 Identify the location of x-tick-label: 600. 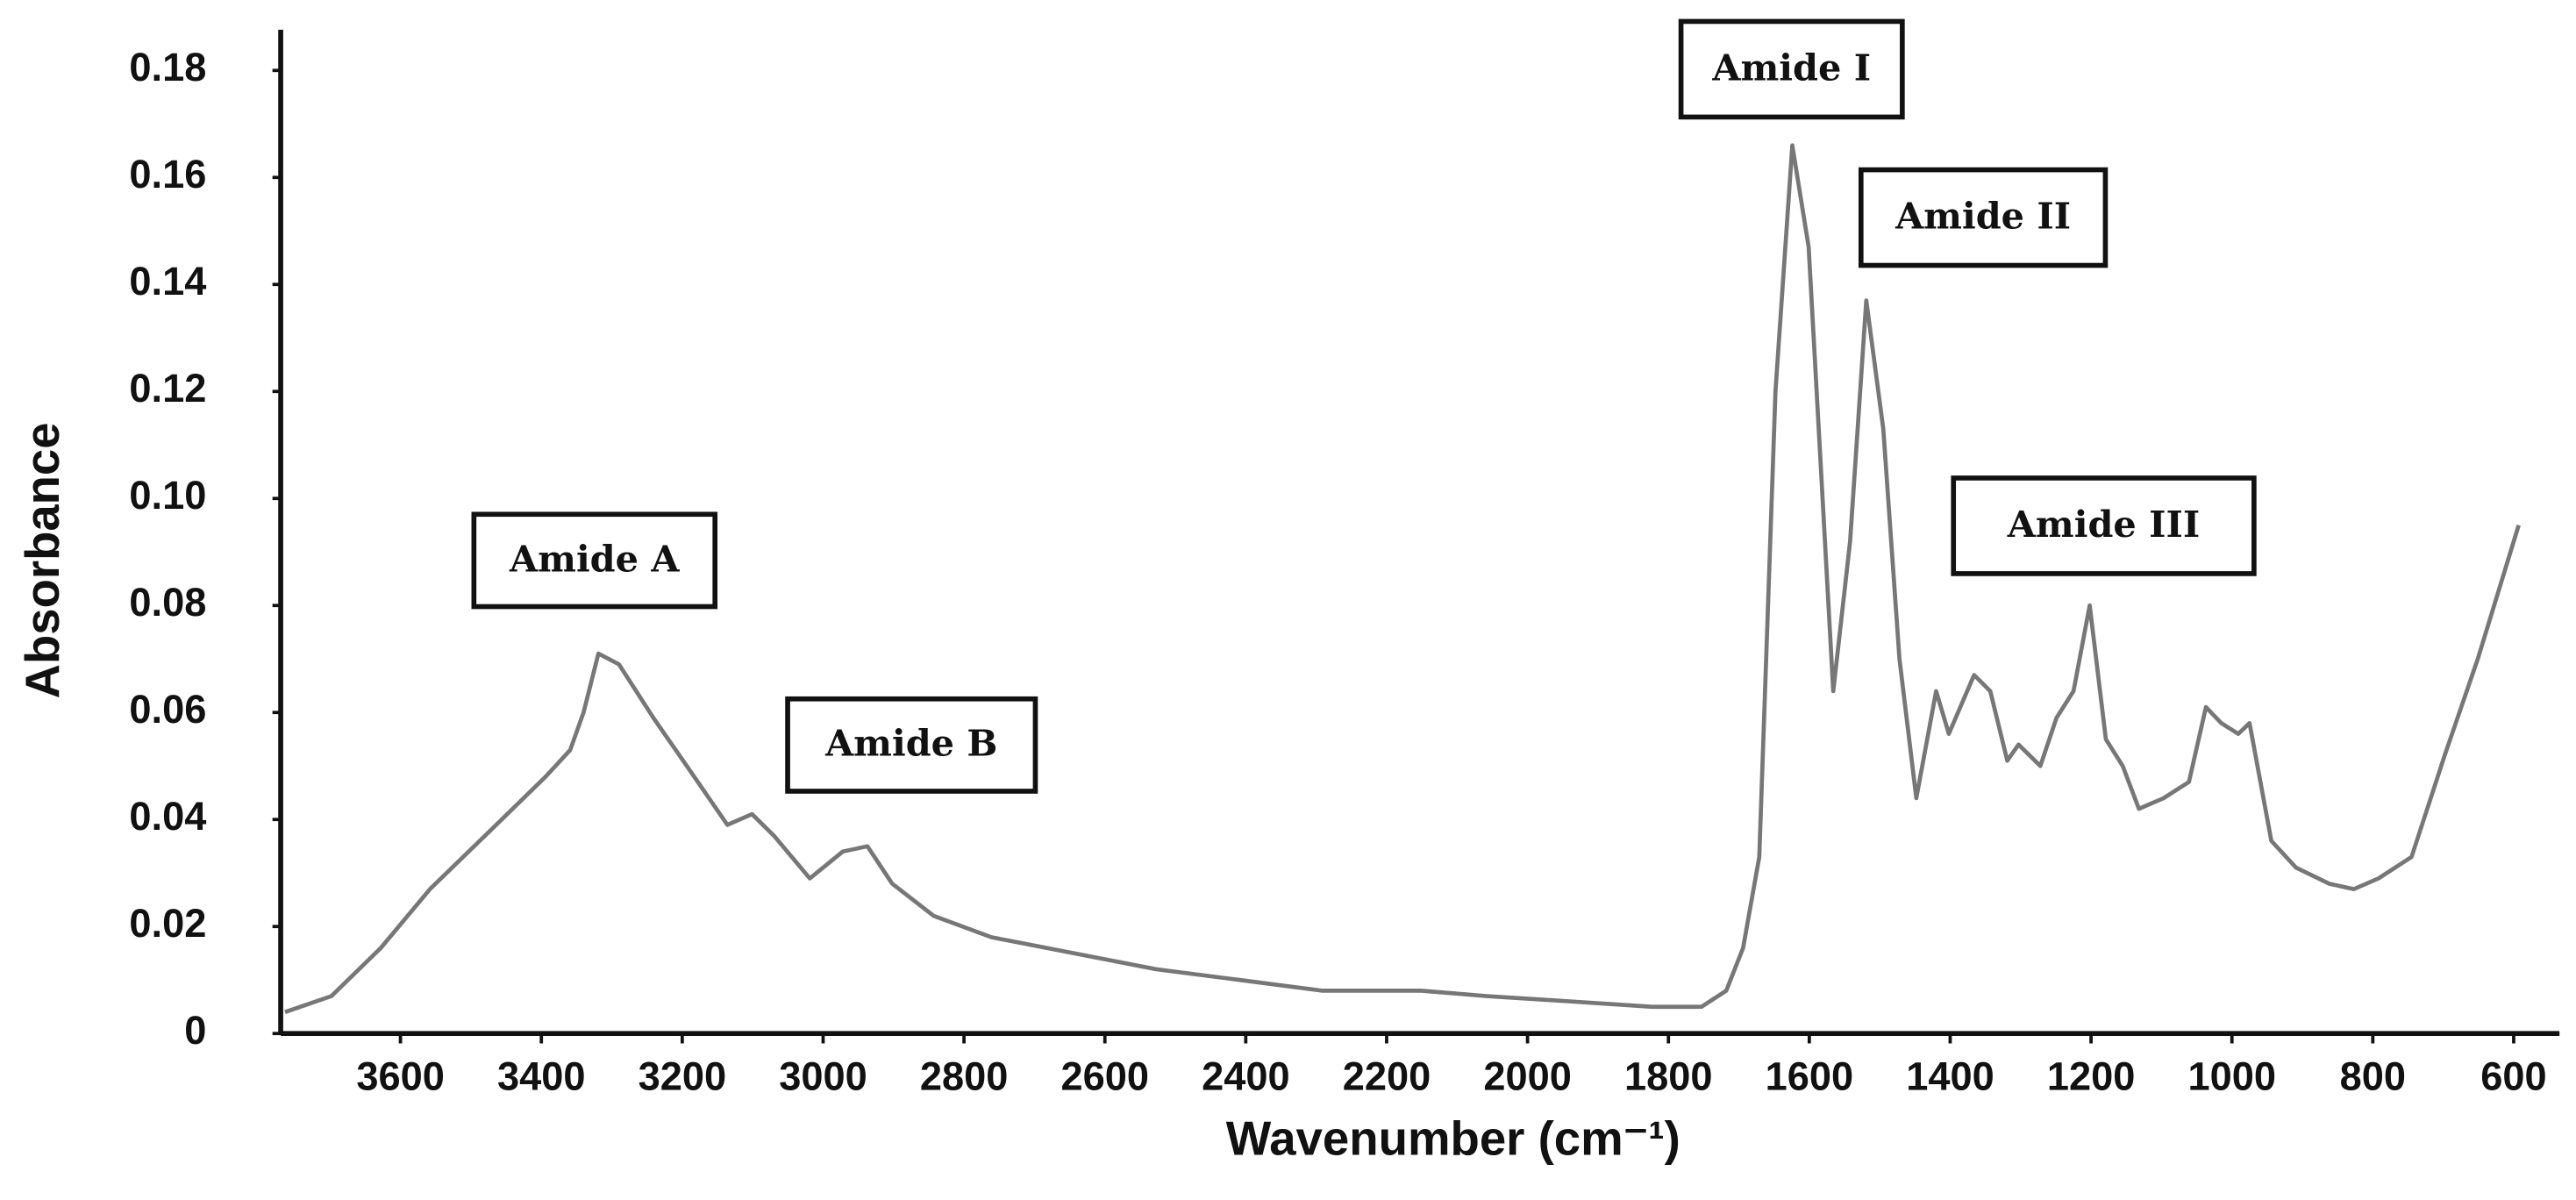
(2513, 1076).